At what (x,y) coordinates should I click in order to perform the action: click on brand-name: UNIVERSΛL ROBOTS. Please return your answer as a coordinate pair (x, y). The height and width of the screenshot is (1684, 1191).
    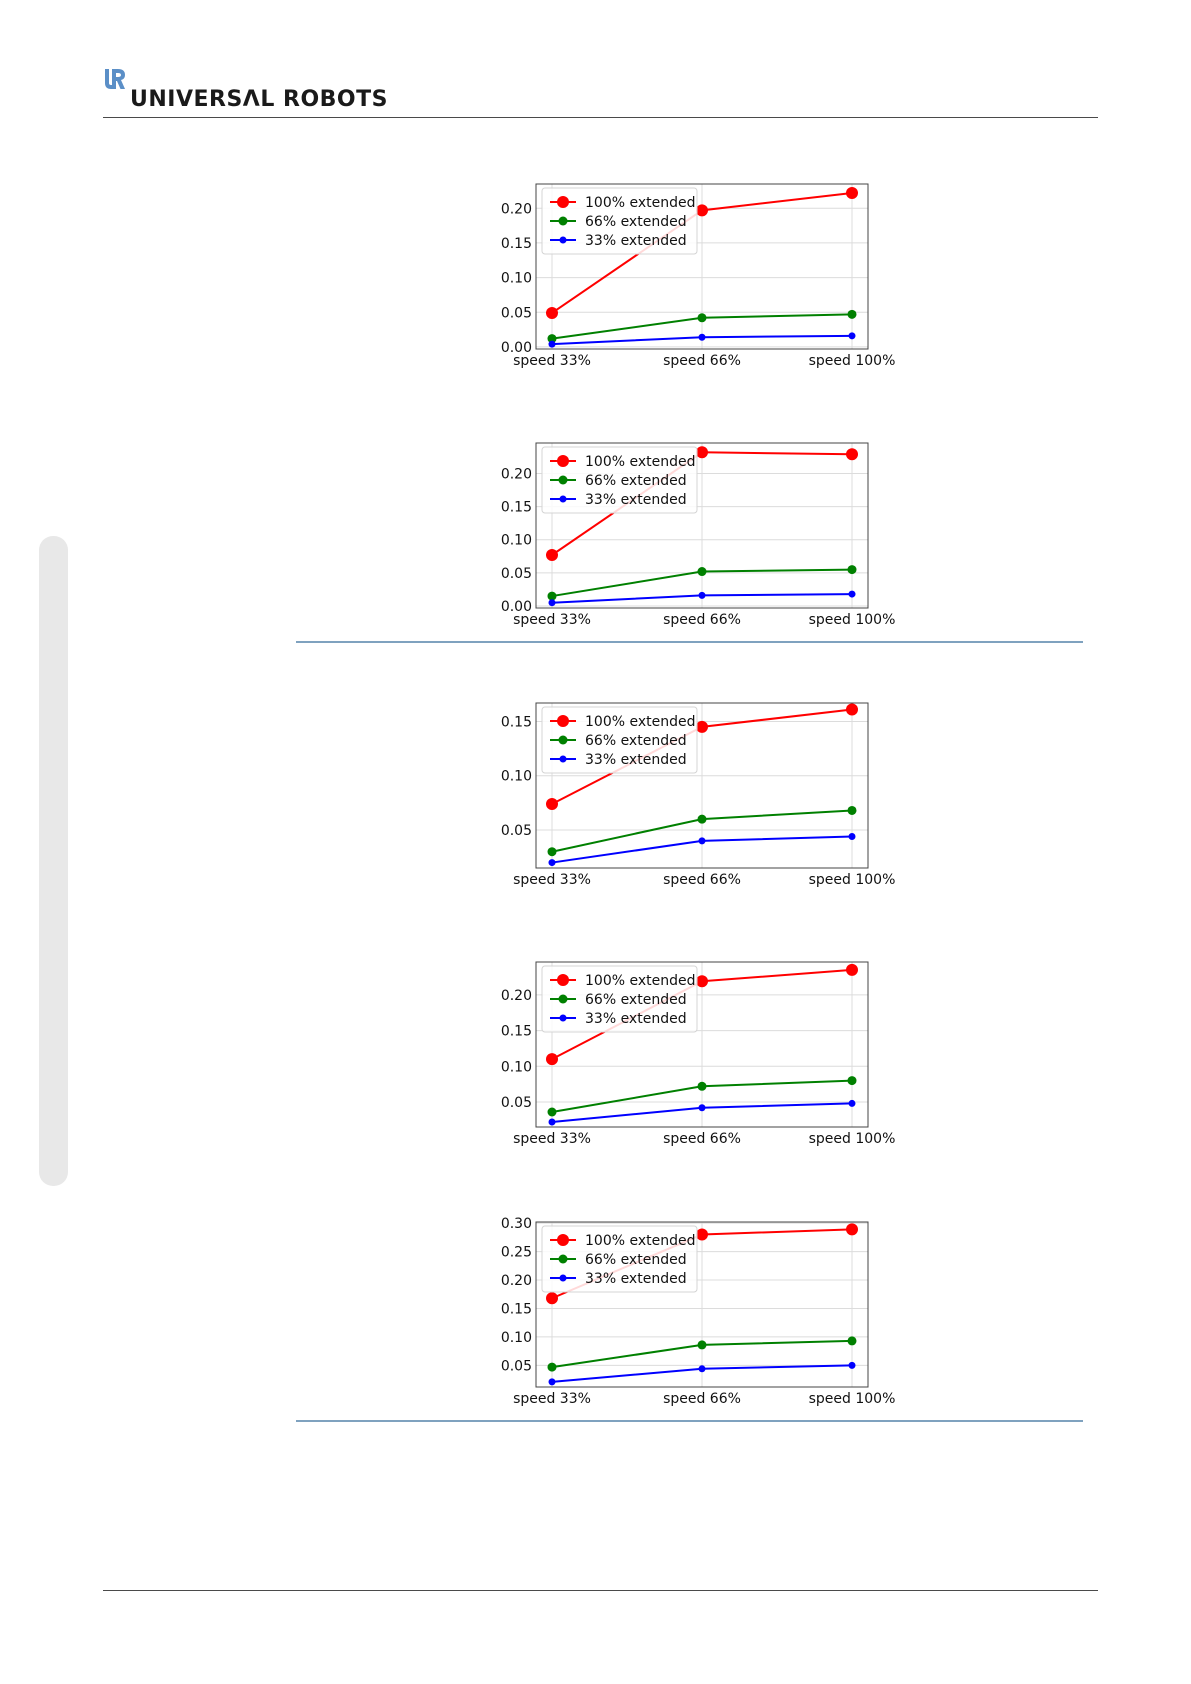
    Looking at the image, I should click on (259, 99).